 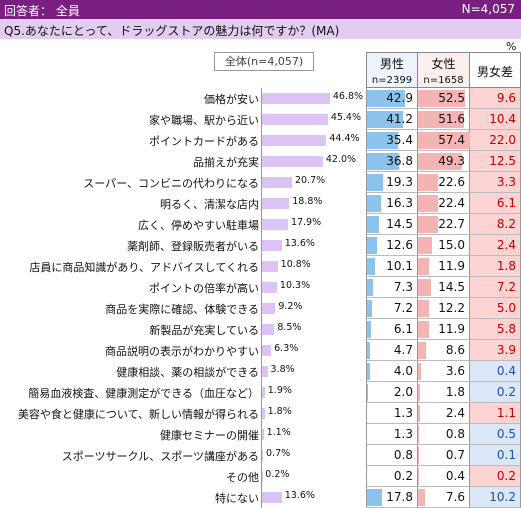 I want to click on diff-column-header: 男女差, so click(x=495, y=70).